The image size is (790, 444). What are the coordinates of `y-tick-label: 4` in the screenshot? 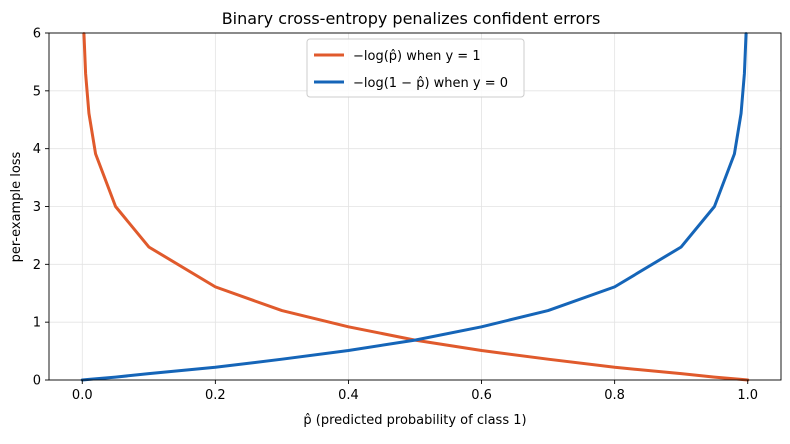 It's located at (37, 149).